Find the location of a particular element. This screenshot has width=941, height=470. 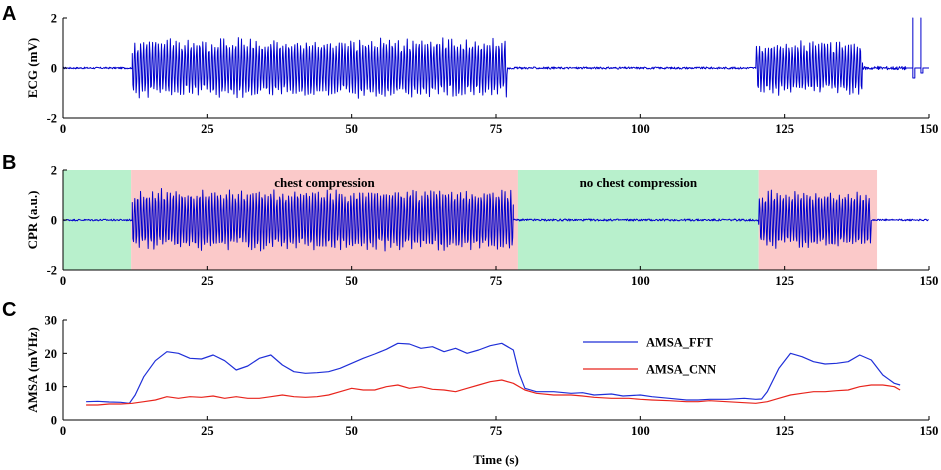

y-tick-label-10: 10 is located at coordinates (51, 387).